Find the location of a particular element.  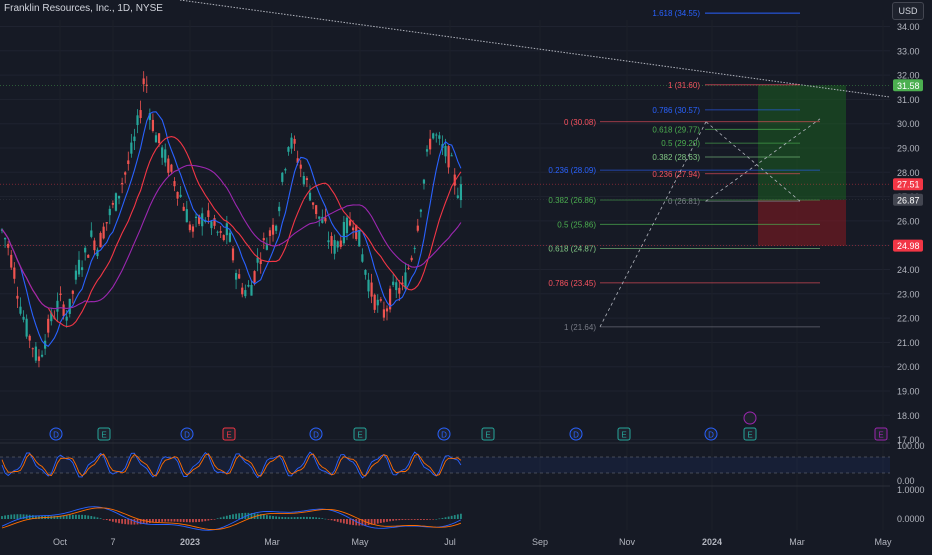

lightning-icon is located at coordinates (750, 418).